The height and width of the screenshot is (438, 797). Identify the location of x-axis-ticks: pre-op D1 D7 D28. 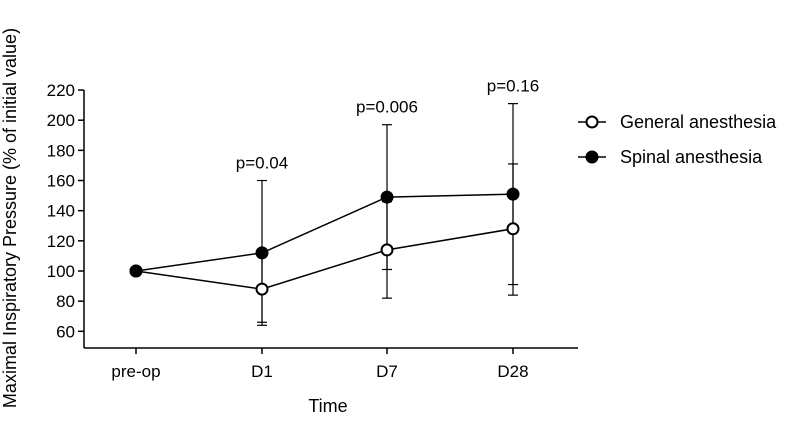
(320, 364).